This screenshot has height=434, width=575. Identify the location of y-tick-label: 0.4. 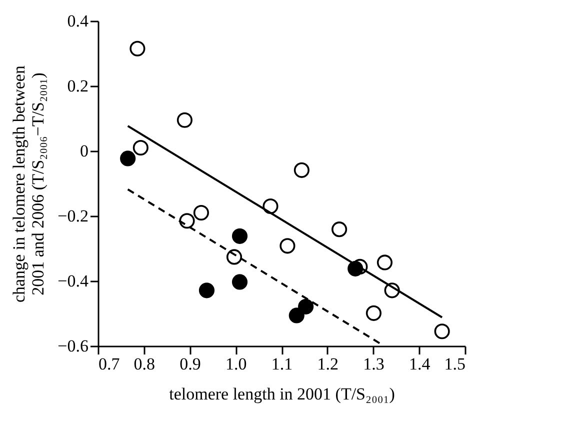
(78, 21).